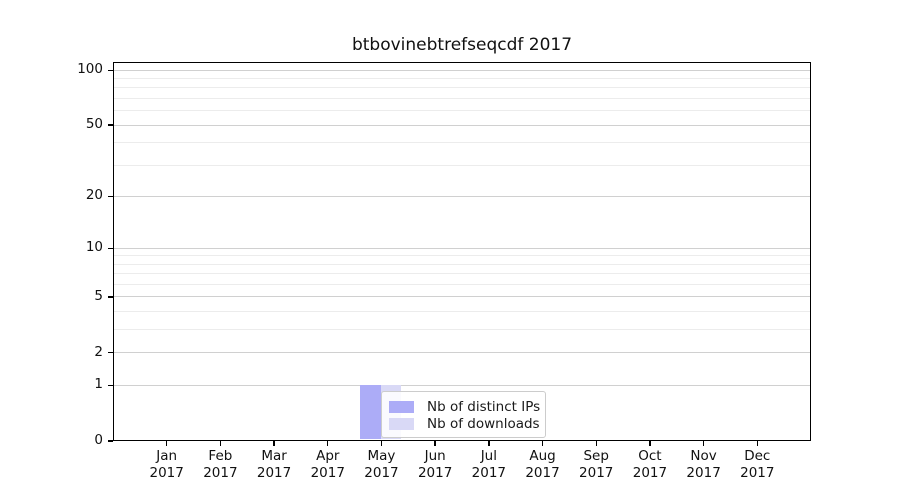  What do you see at coordinates (98, 351) in the screenshot?
I see `y-tick-label-2: 2` at bounding box center [98, 351].